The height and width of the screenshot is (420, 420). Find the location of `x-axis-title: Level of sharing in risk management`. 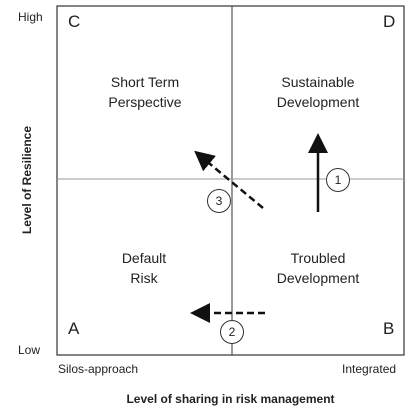

x-axis-title: Level of sharing in risk management is located at coordinates (230, 399).